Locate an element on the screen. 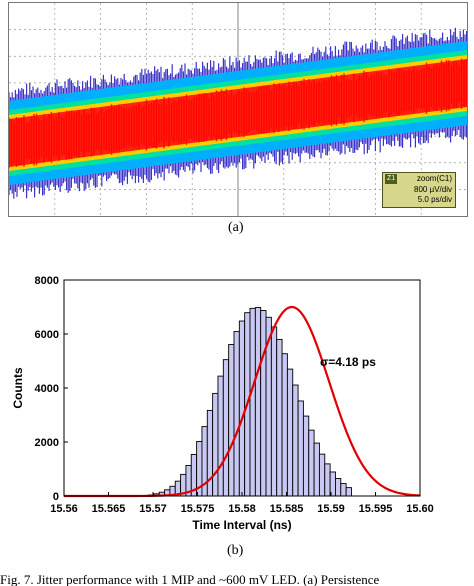 The image size is (474, 586). horizontal-scale-label: 5.0 ps/div is located at coordinates (434, 199).